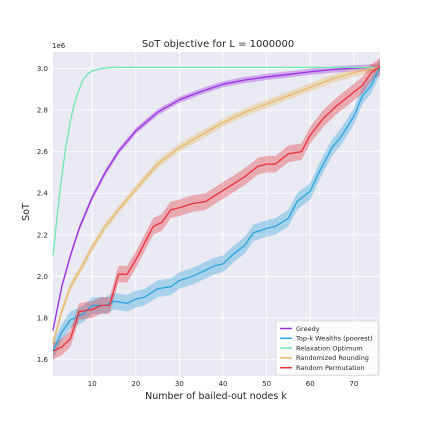 The height and width of the screenshot is (423, 423). I want to click on x-tick-label: 50, so click(266, 384).